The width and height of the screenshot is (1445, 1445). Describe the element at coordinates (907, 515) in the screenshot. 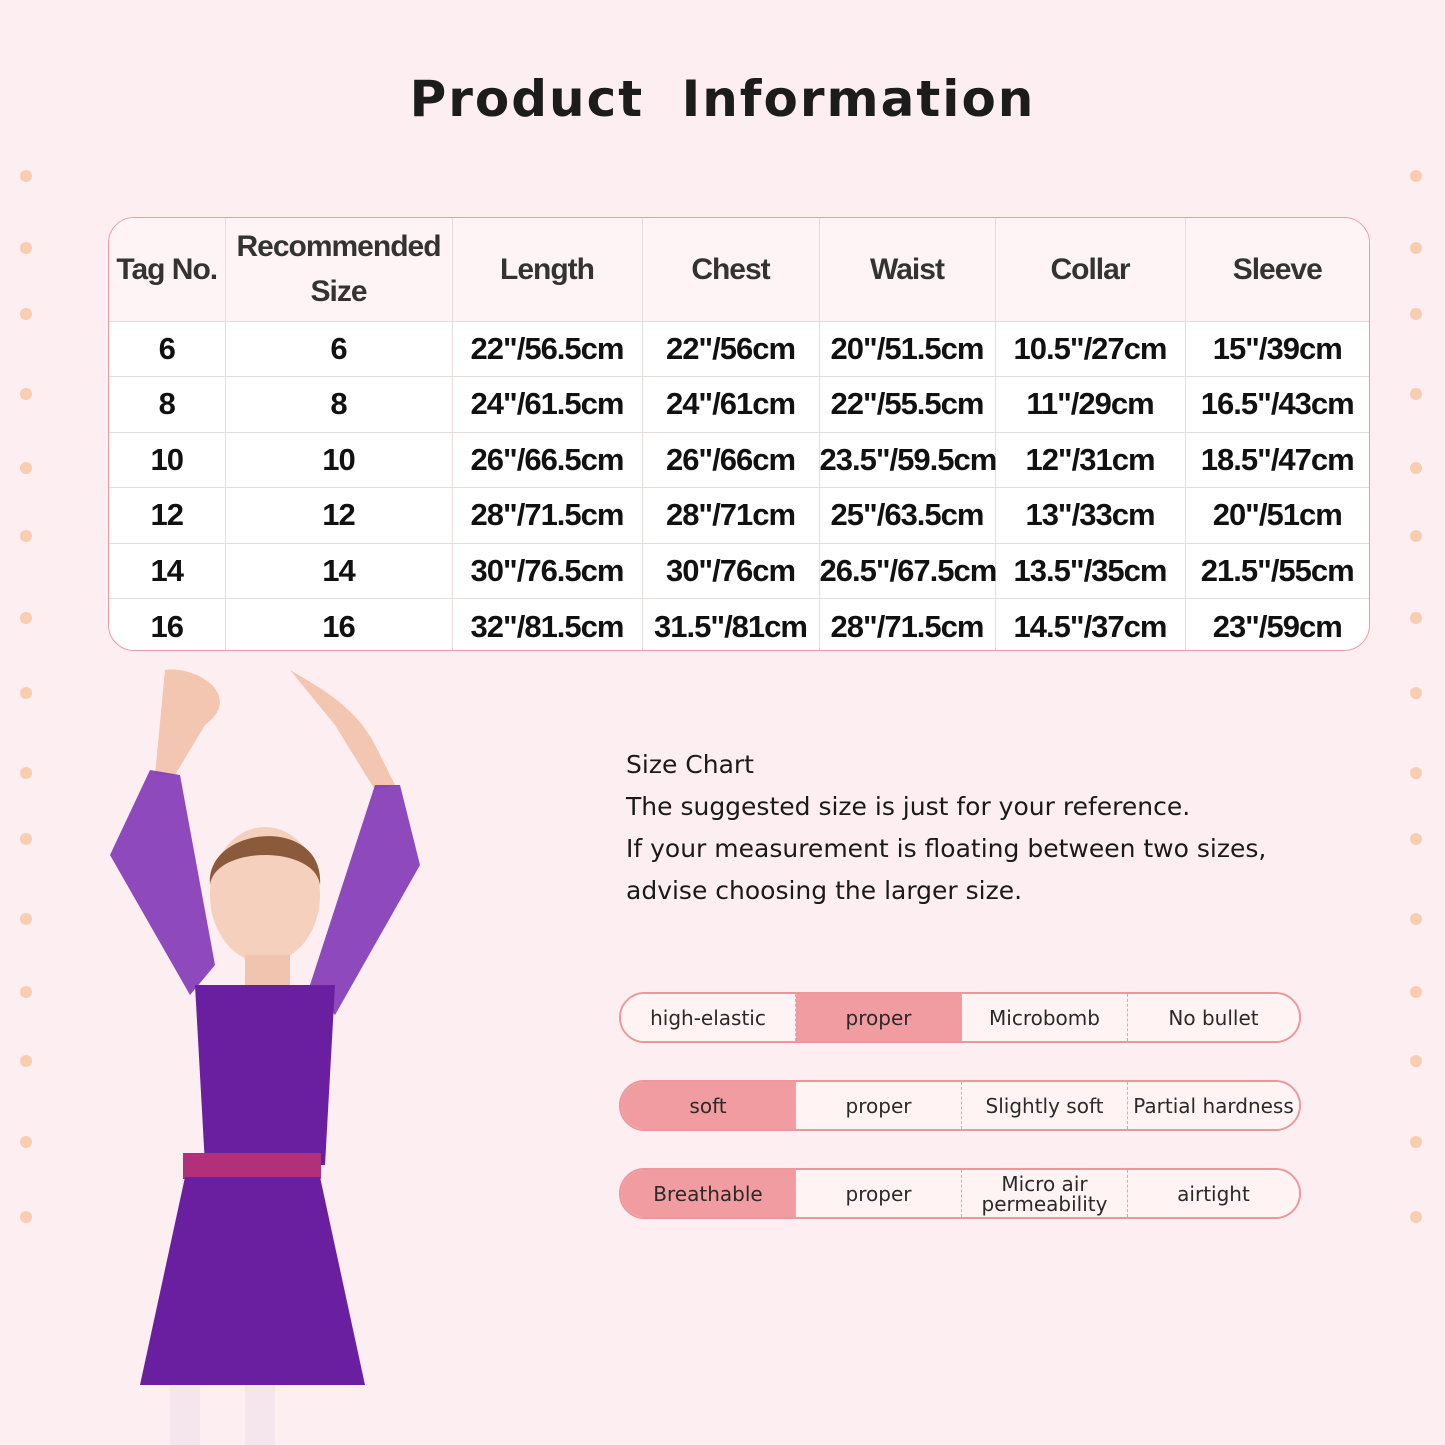

I see `table-cell: 25"/63.5cm` at that location.